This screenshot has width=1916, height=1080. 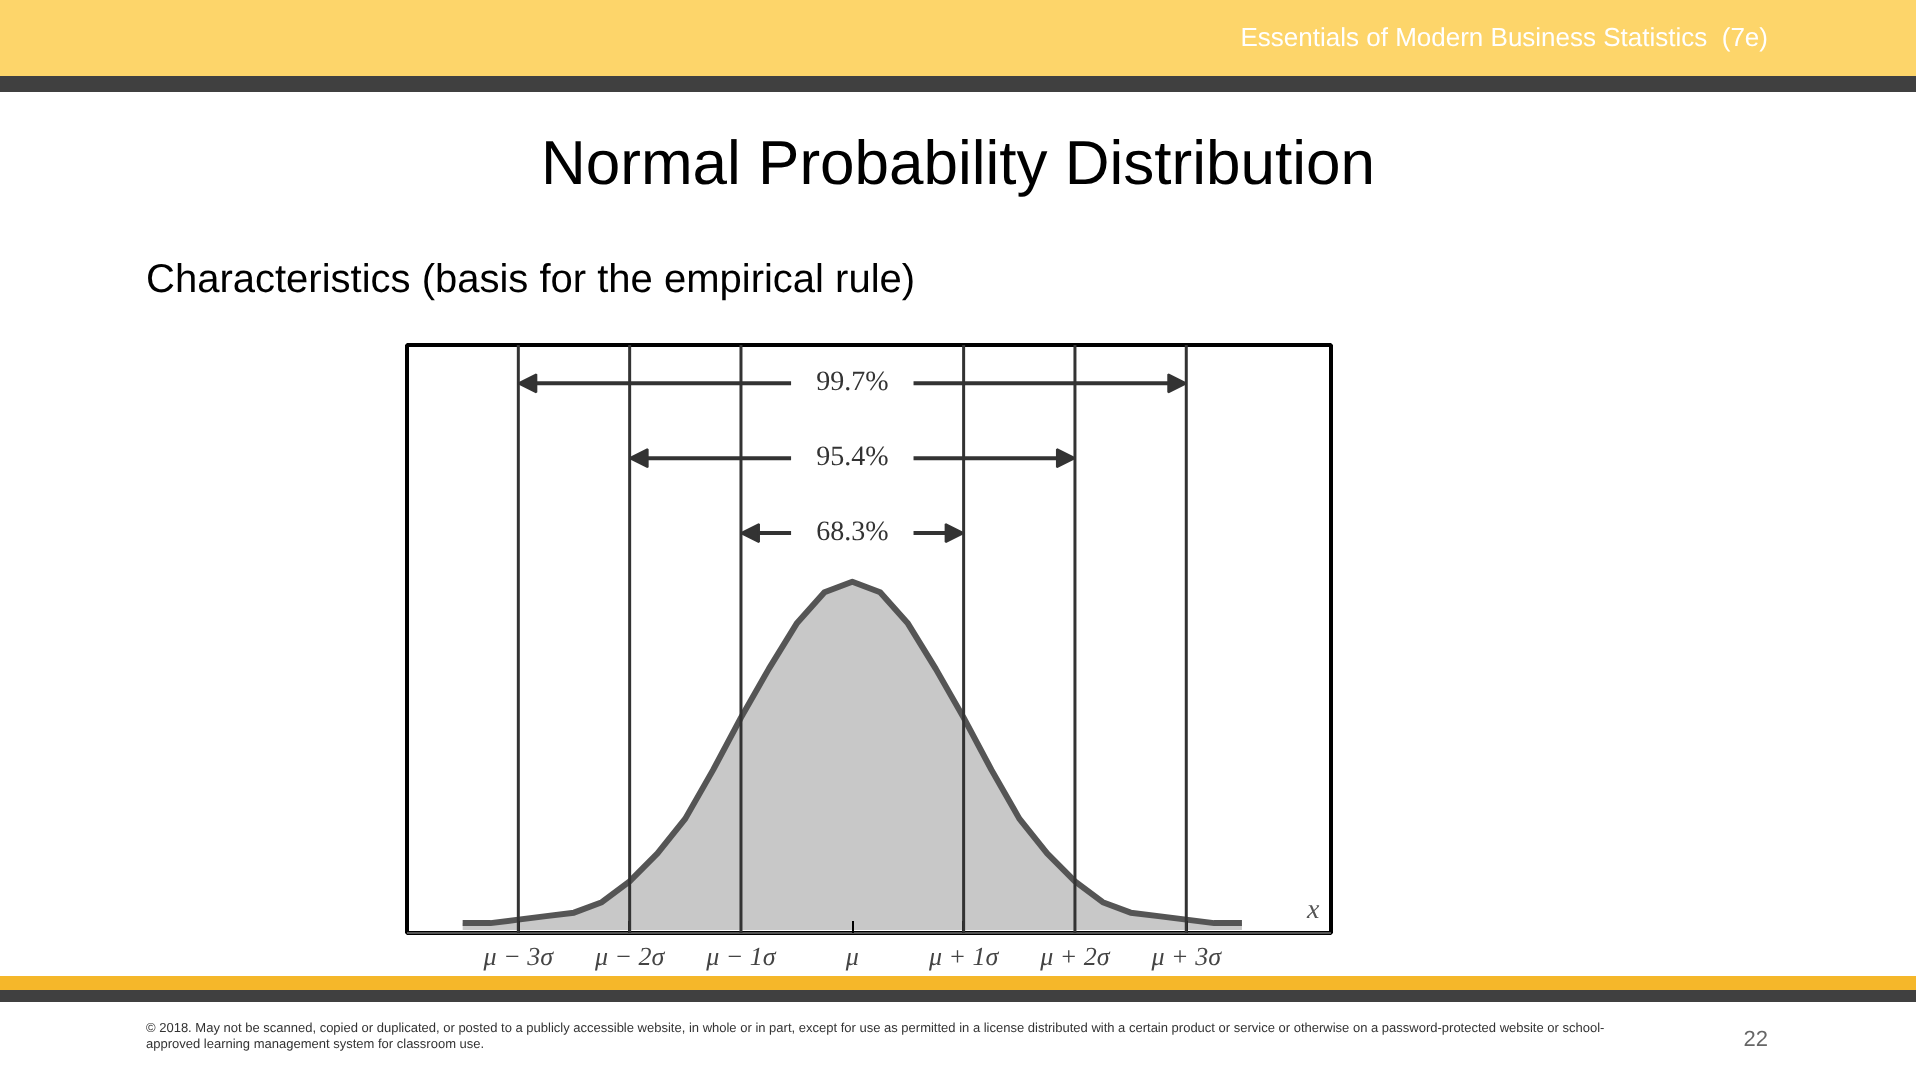 What do you see at coordinates (1186, 956) in the screenshot?
I see `x-tick-label: μ + 3σ` at bounding box center [1186, 956].